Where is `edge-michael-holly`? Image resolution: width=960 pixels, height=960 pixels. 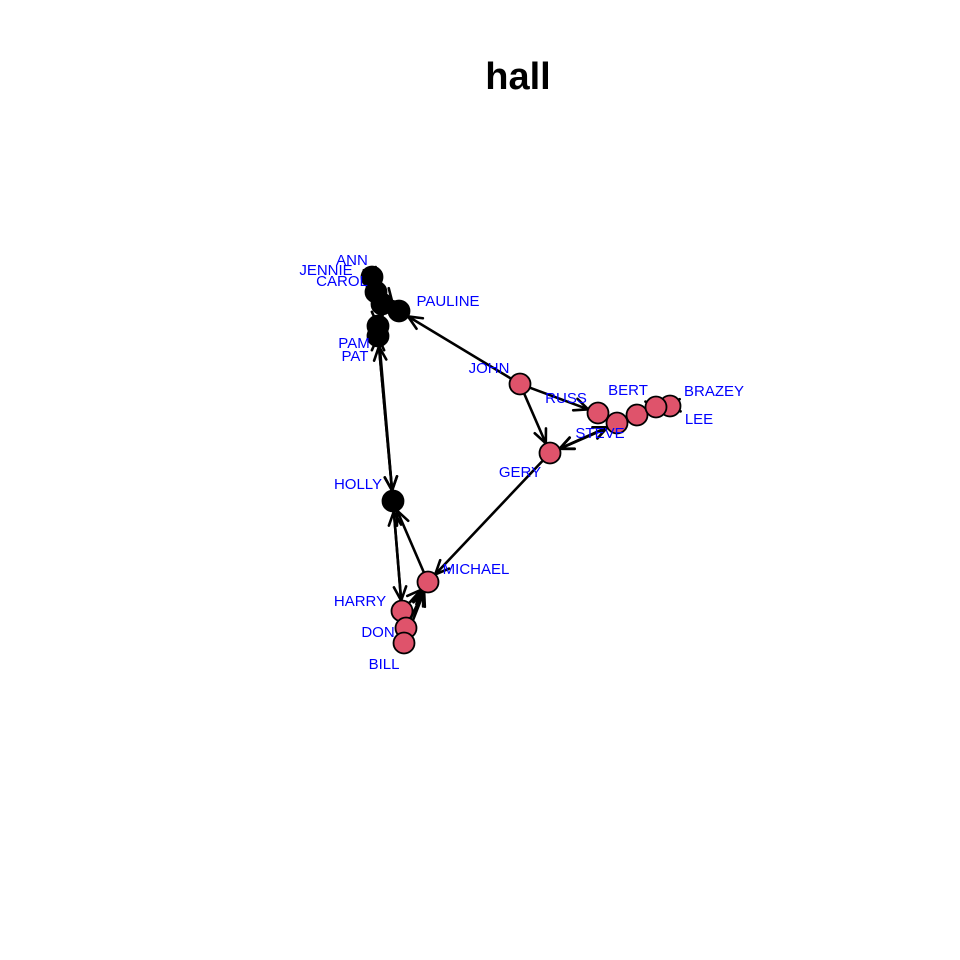
edge-michael-holly is located at coordinates (410, 540).